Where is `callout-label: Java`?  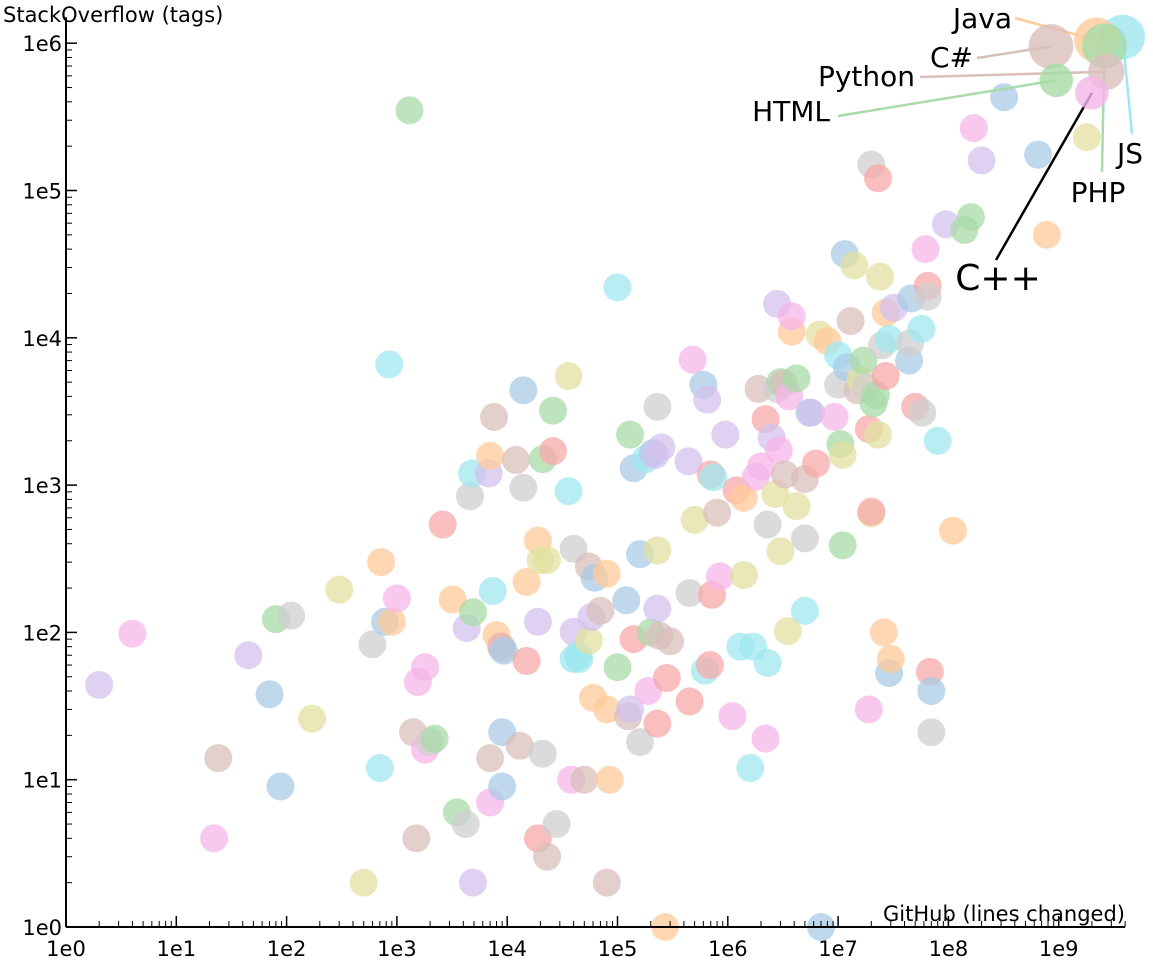 callout-label: Java is located at coordinates (981, 18).